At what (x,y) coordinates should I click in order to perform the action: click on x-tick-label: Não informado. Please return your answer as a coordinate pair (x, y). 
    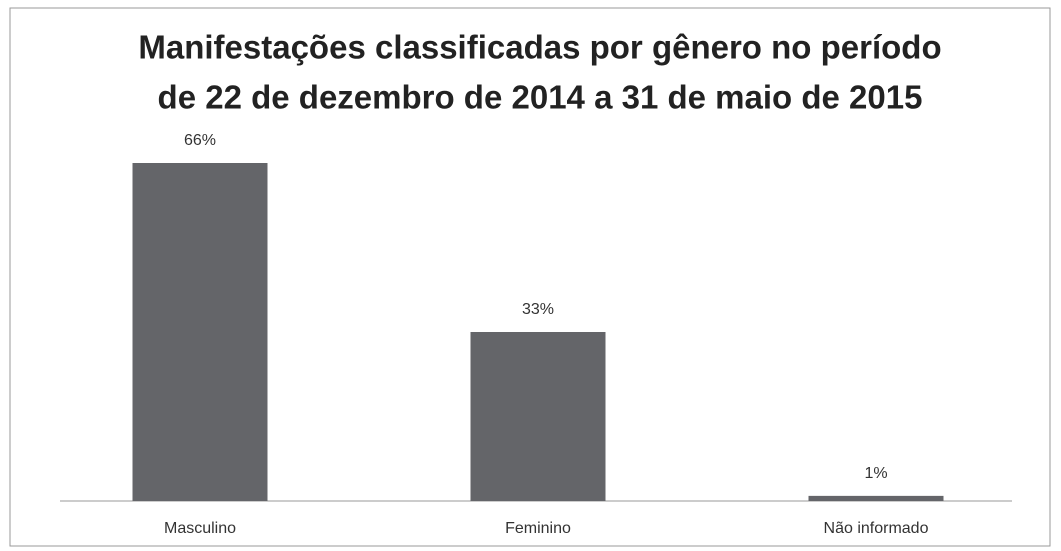
    Looking at the image, I should click on (876, 528).